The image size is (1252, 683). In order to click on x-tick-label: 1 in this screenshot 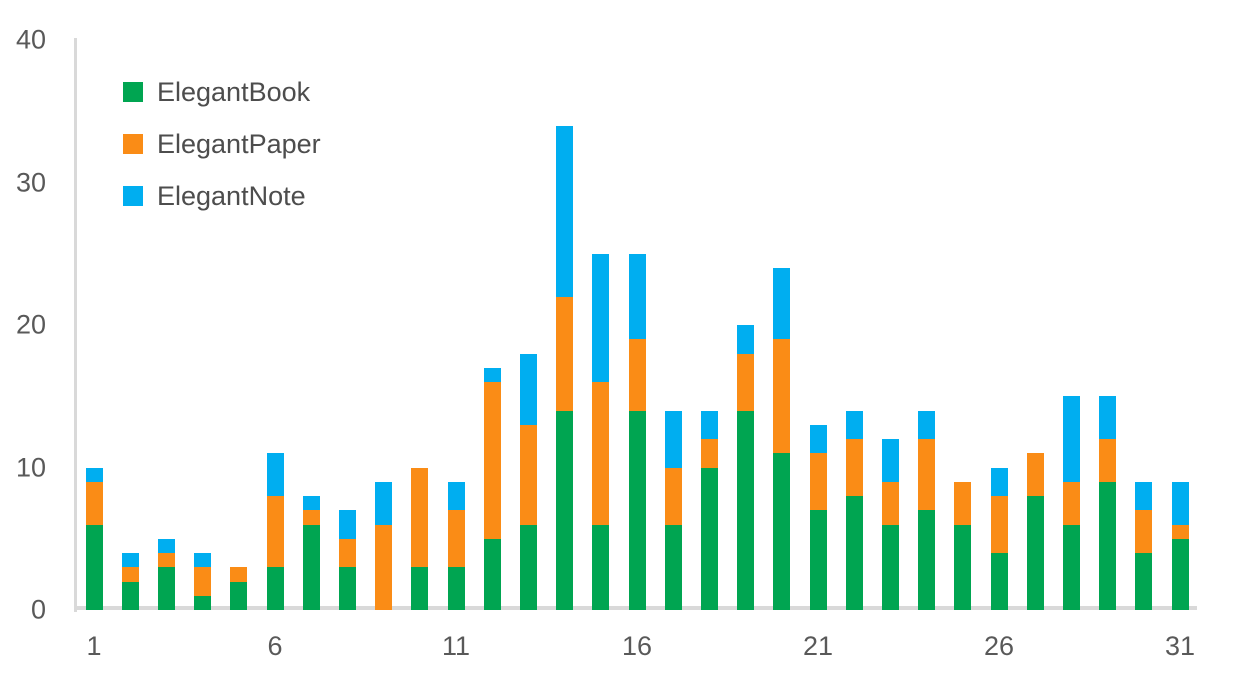, I will do `click(94, 646)`.